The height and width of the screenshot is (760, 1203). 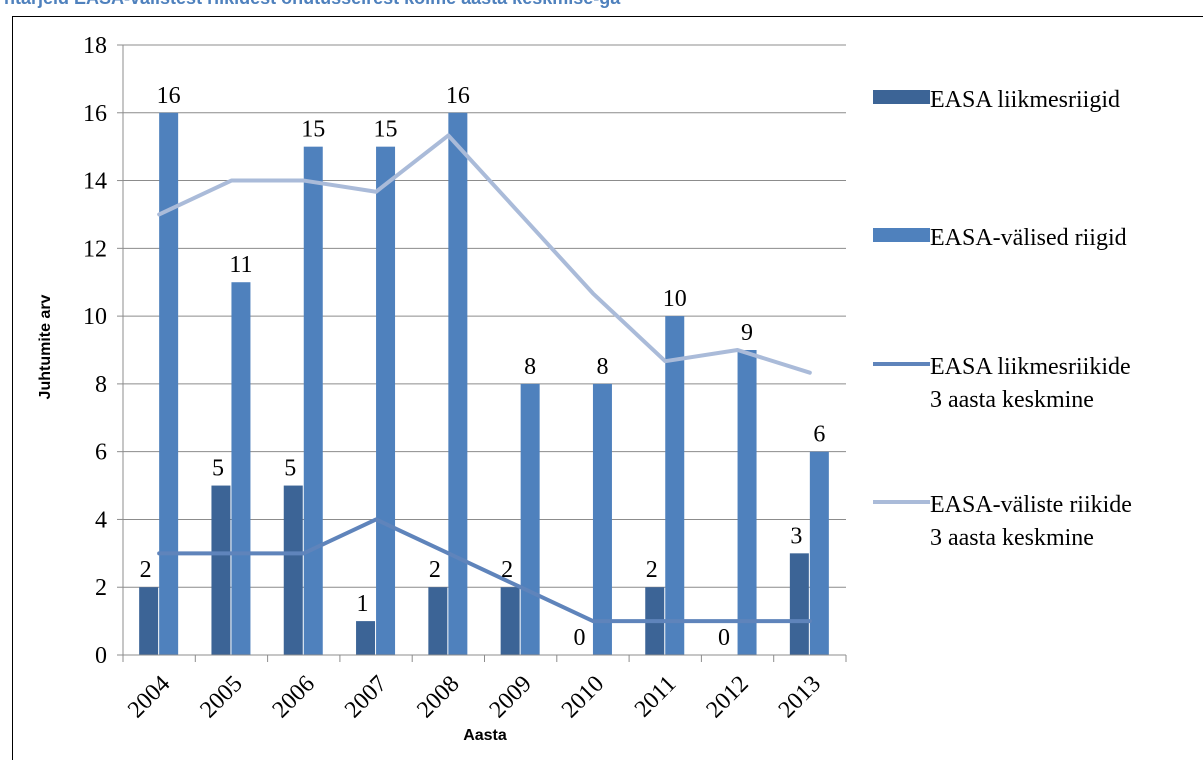 I want to click on x-tick-label: 2008, so click(x=438, y=697).